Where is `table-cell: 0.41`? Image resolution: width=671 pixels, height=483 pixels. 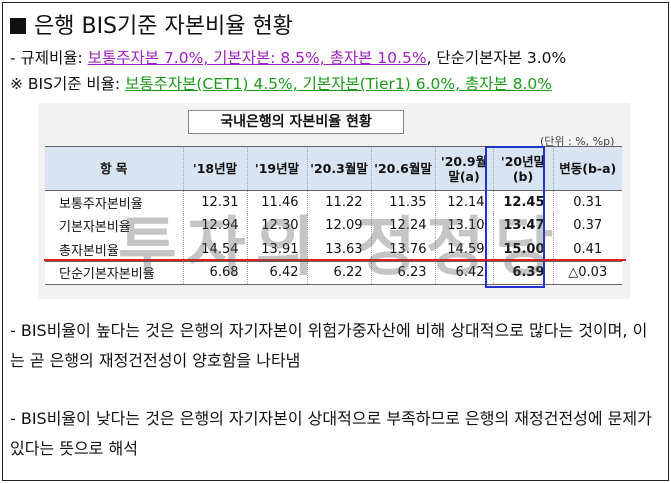 table-cell: 0.41 is located at coordinates (587, 249).